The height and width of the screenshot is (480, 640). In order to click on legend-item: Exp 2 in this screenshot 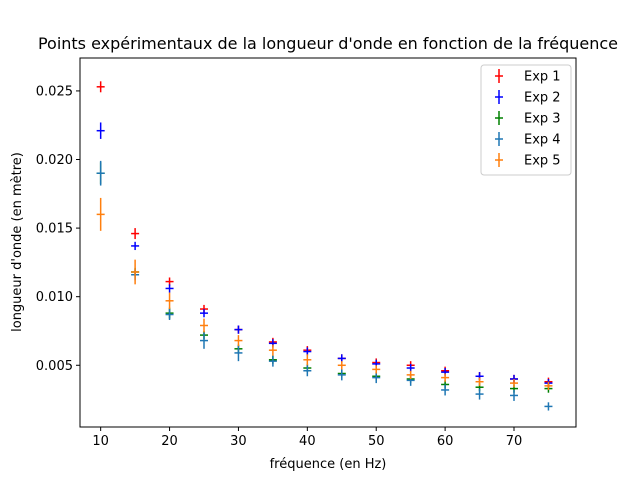, I will do `click(528, 98)`.